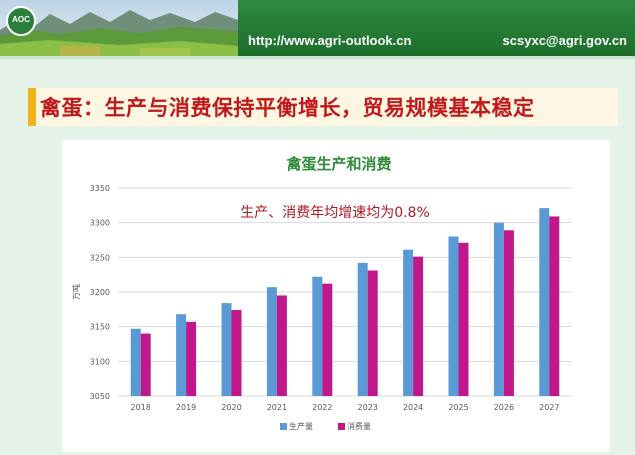 Image resolution: width=635 pixels, height=455 pixels. I want to click on headline-box, so click(323, 107).